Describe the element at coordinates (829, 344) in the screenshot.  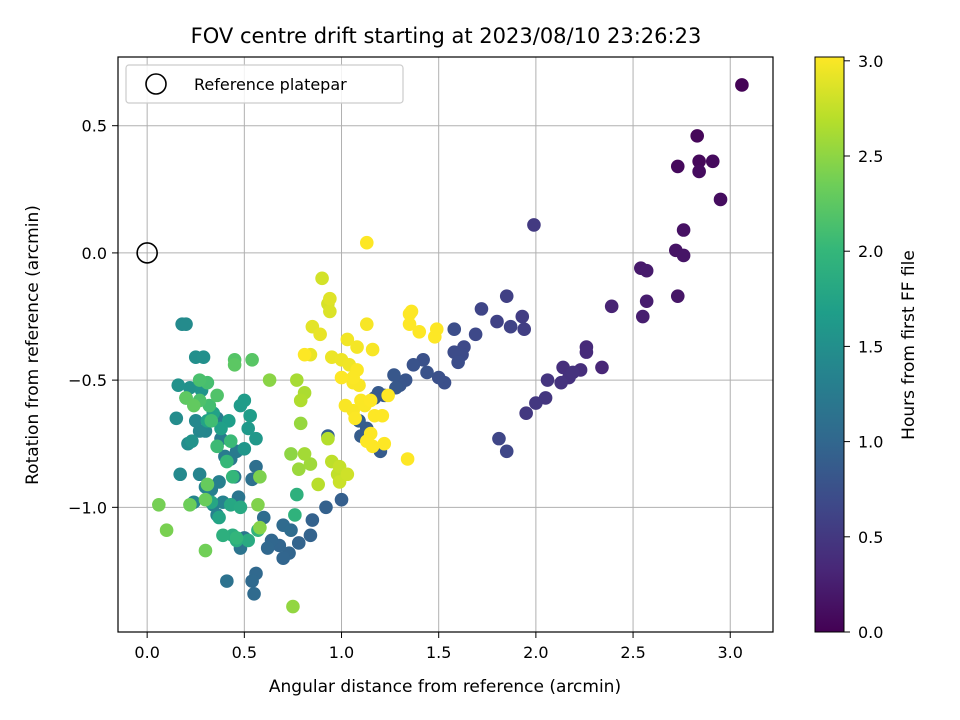
I see `colorbar-gradient` at that location.